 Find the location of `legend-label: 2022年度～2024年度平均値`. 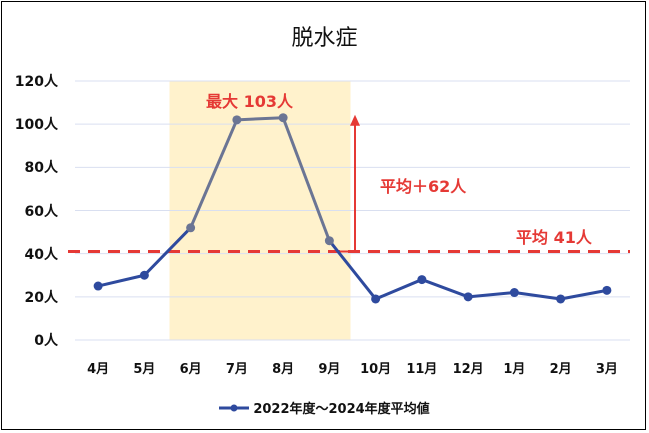

legend-label: 2022年度～2024年度平均値 is located at coordinates (341, 409).